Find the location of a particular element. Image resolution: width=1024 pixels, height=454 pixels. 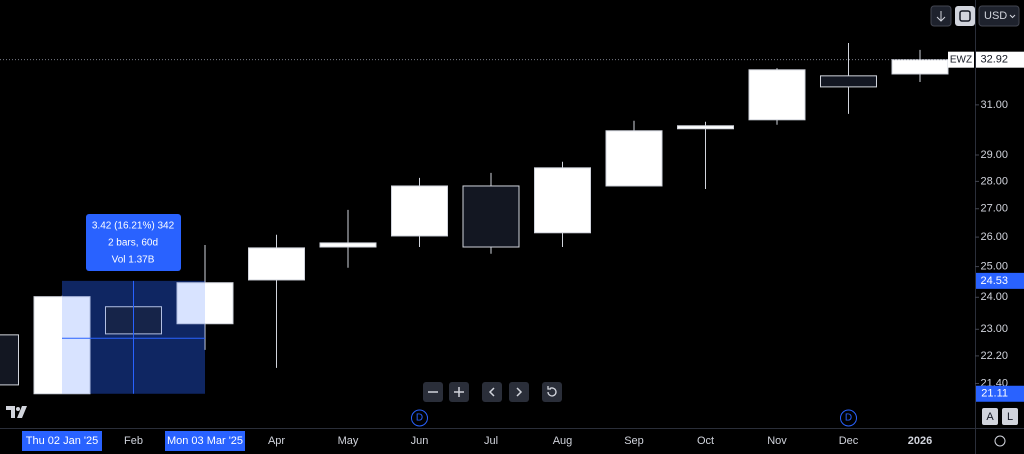

fullscreen-button is located at coordinates (965, 16).